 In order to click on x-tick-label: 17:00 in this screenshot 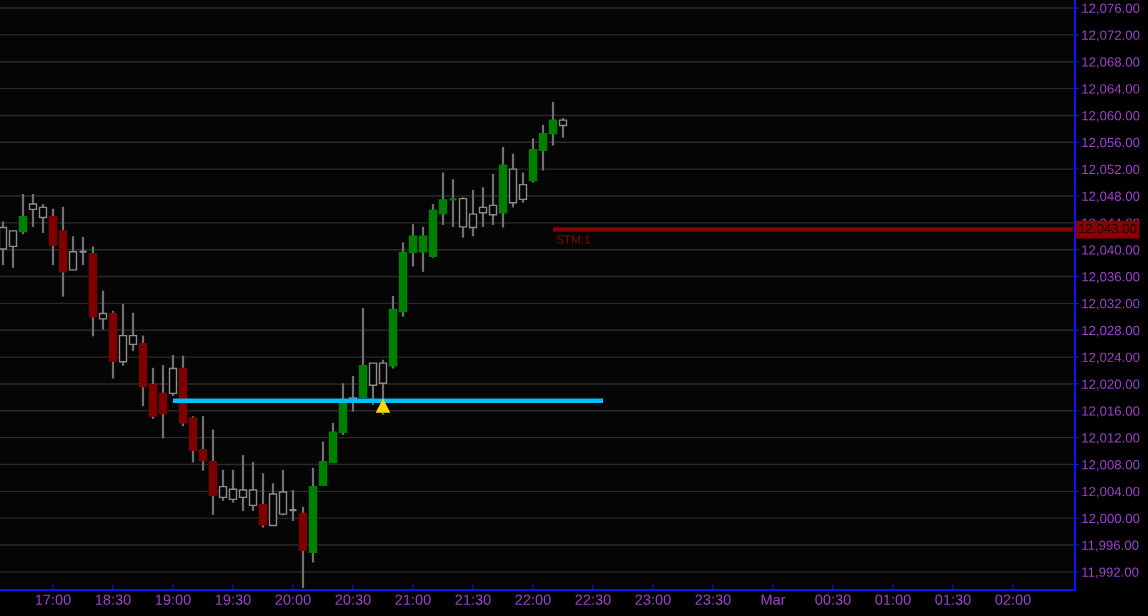, I will do `click(53, 599)`.